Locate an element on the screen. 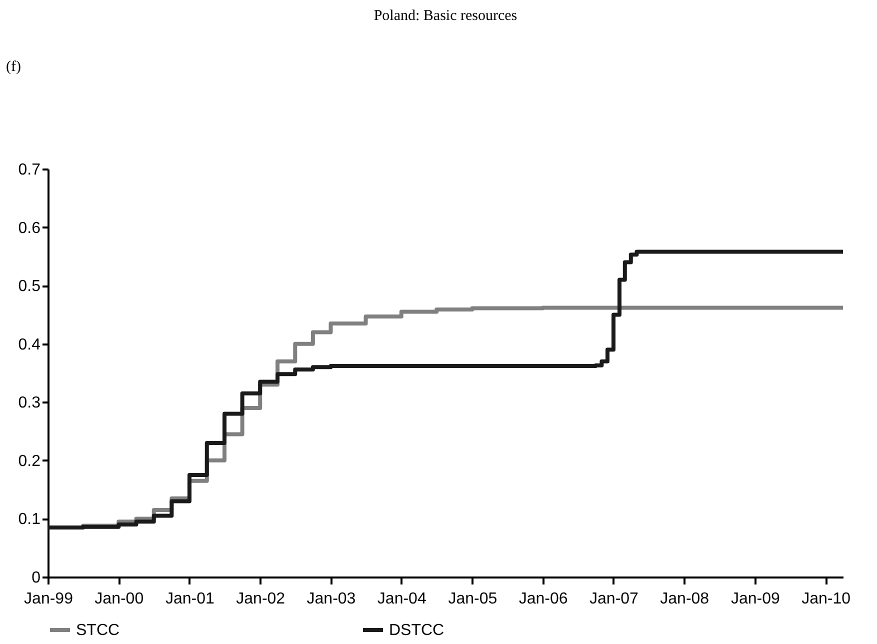 This screenshot has height=644, width=877. x-tick-label: Jan-08 is located at coordinates (685, 599).